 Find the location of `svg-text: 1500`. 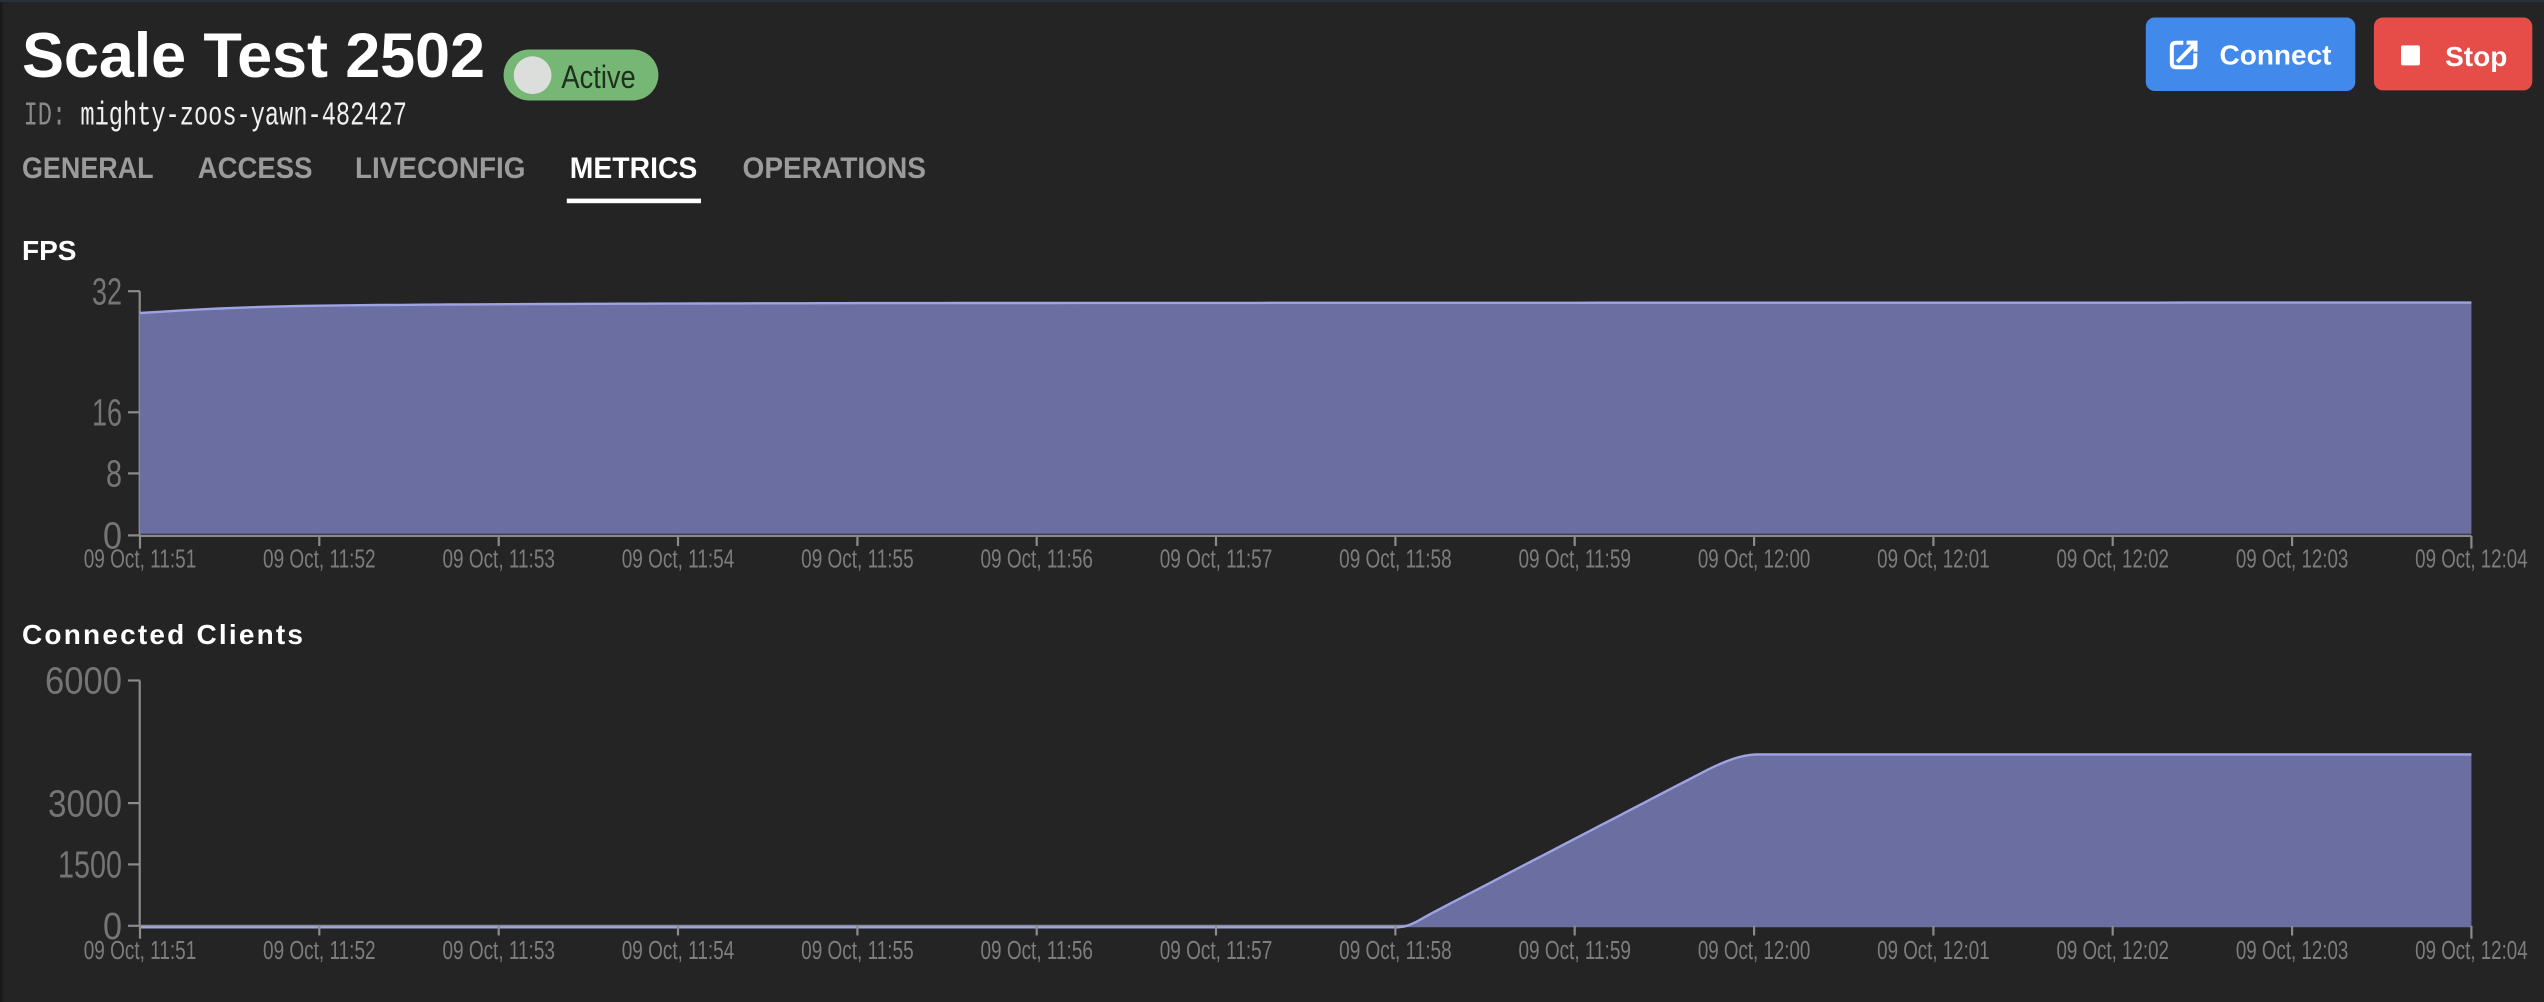

svg-text: 1500 is located at coordinates (90, 866).